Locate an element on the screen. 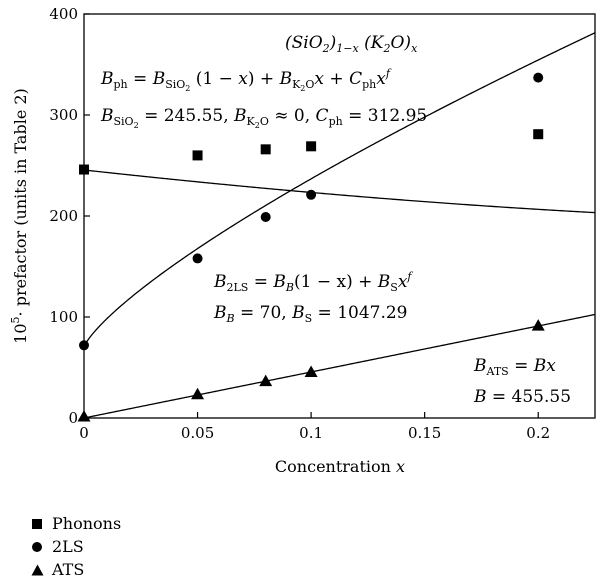  x-axis-title: Concentration x is located at coordinates (340, 466).